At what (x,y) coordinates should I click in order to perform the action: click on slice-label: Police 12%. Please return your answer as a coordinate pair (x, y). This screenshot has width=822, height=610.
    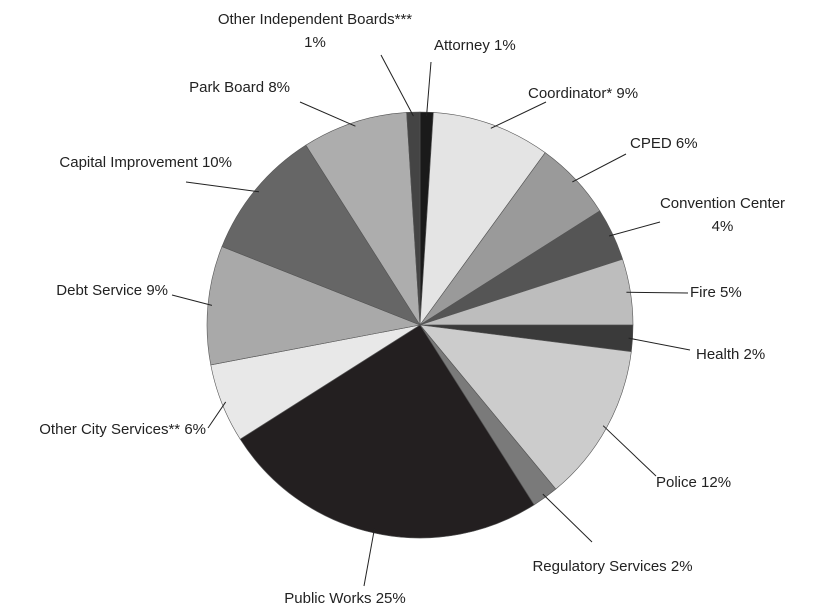
    Looking at the image, I should click on (706, 482).